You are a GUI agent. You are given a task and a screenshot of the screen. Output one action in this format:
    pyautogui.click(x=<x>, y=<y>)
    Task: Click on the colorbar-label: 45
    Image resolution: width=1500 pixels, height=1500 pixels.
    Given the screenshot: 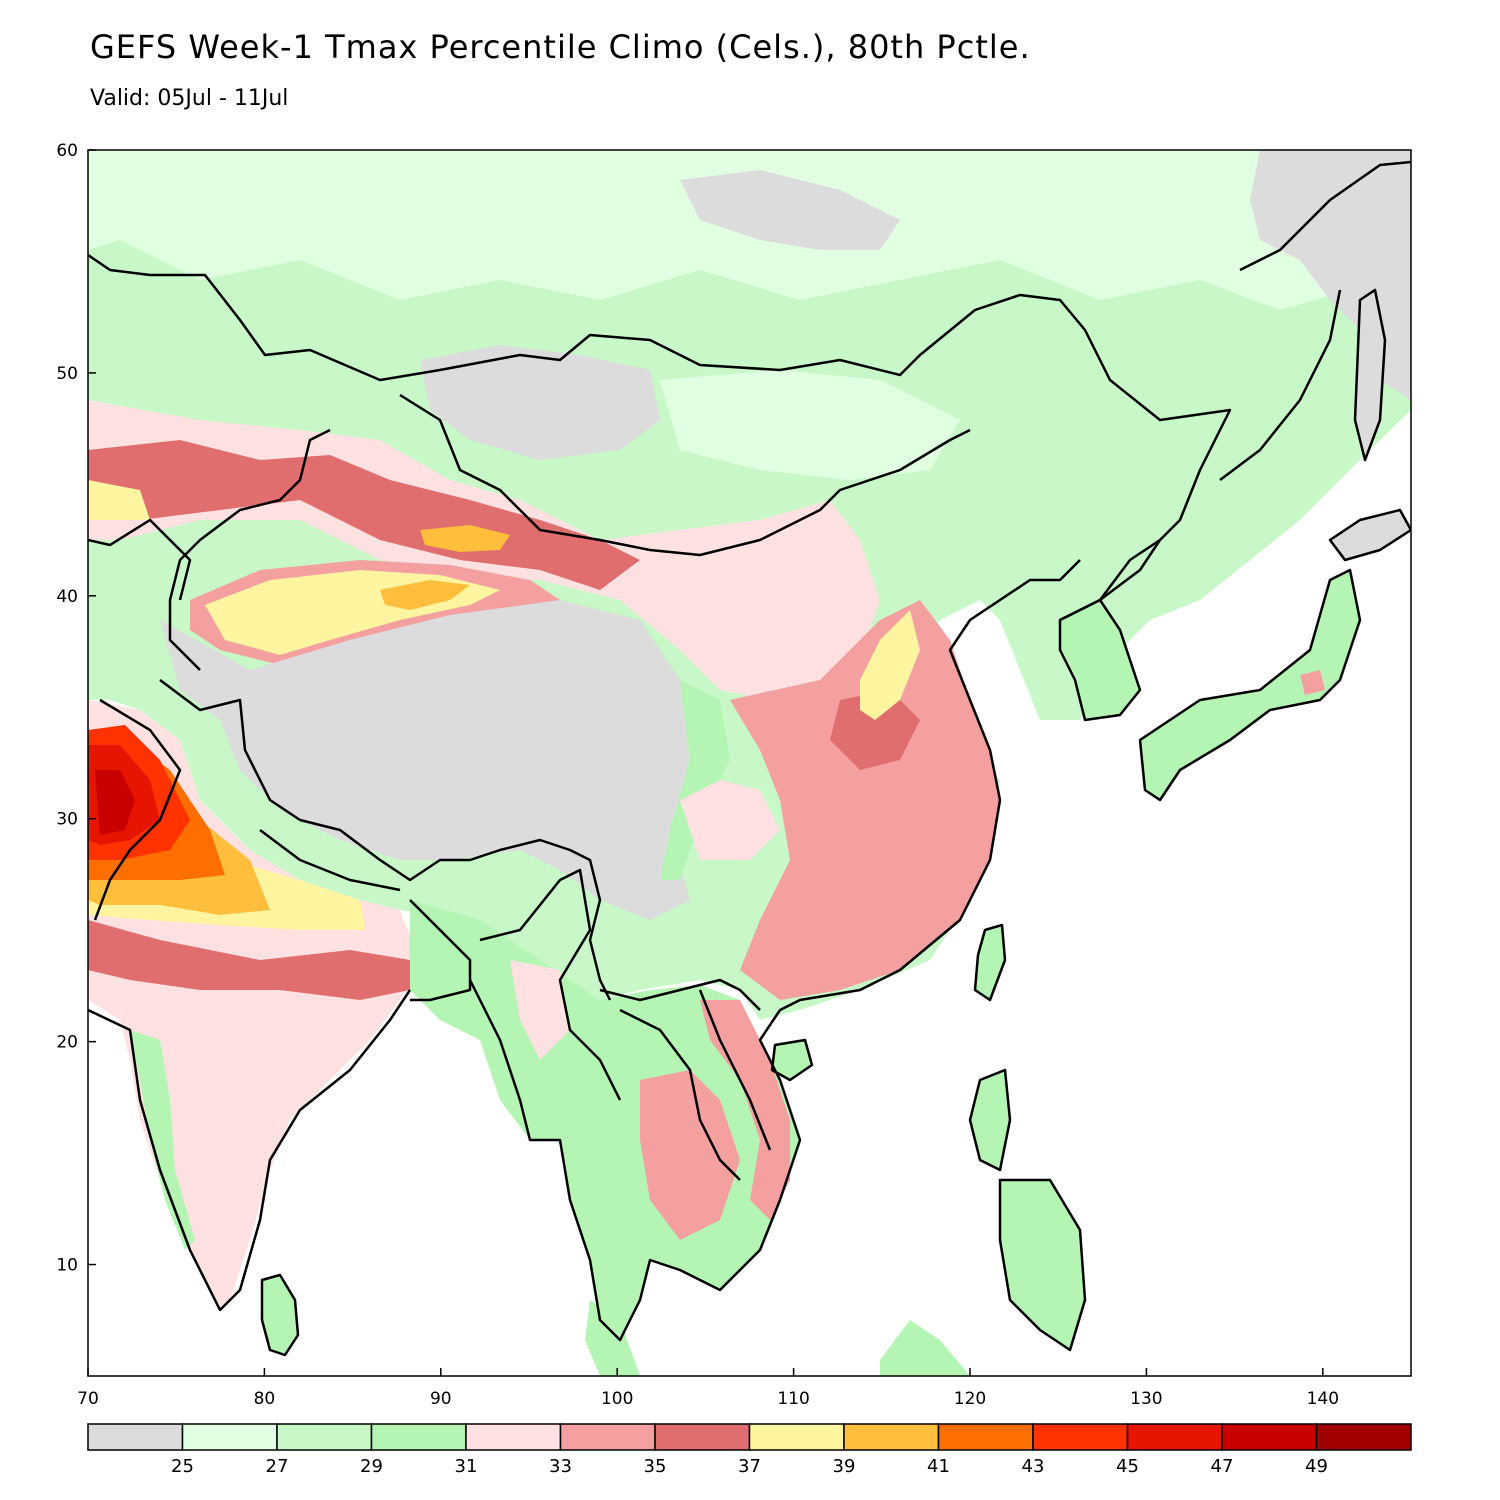 What is the action you would take?
    pyautogui.click(x=1127, y=1466)
    